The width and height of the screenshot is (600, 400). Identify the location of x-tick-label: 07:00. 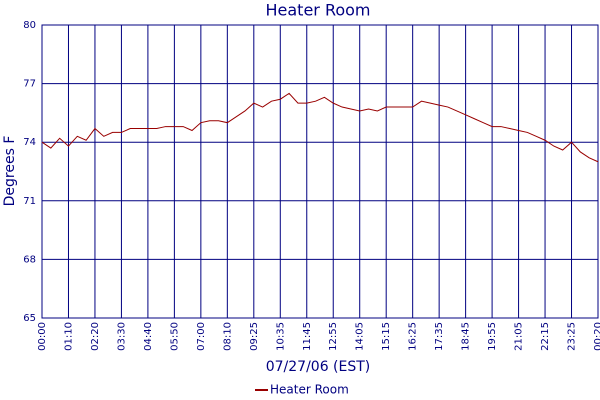
(201, 336).